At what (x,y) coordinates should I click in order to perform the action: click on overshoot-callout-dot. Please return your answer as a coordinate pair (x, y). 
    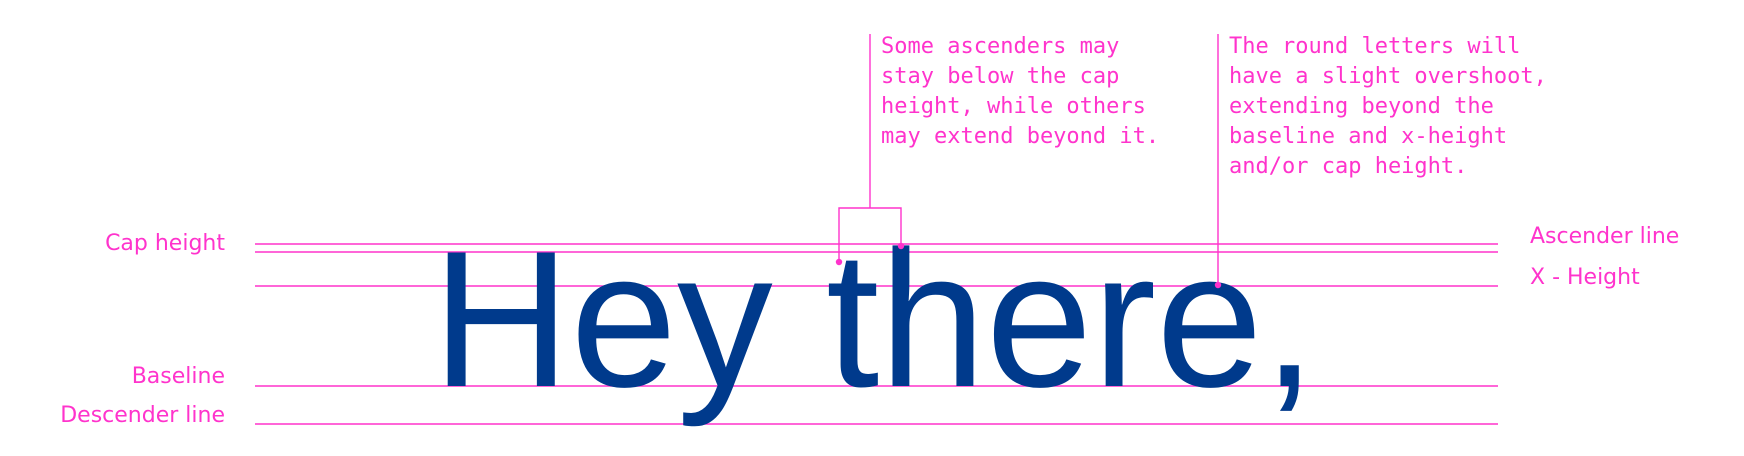
    Looking at the image, I should click on (1218, 285).